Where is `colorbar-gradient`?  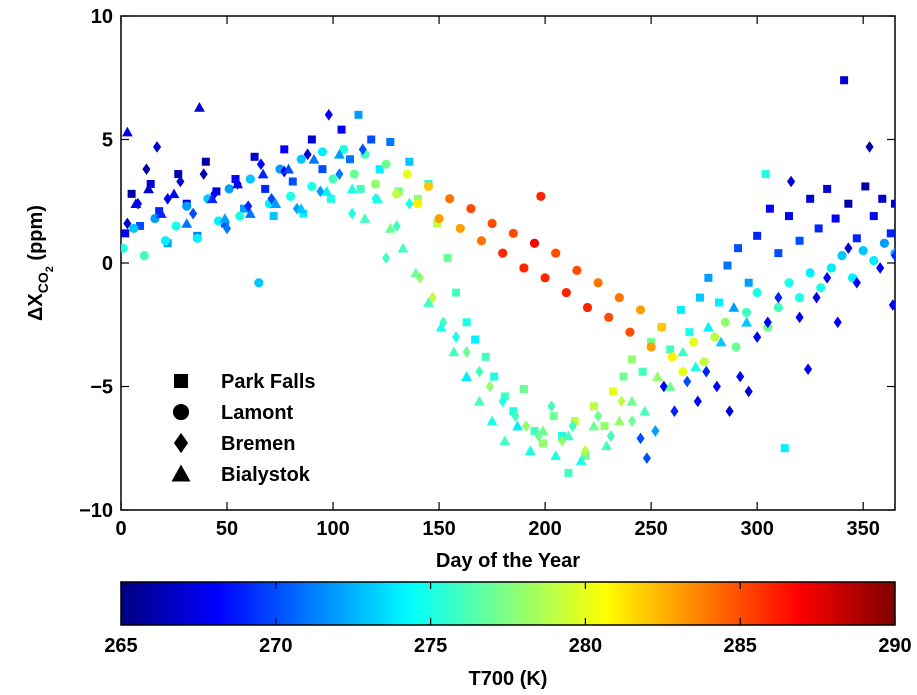
colorbar-gradient is located at coordinates (508, 603).